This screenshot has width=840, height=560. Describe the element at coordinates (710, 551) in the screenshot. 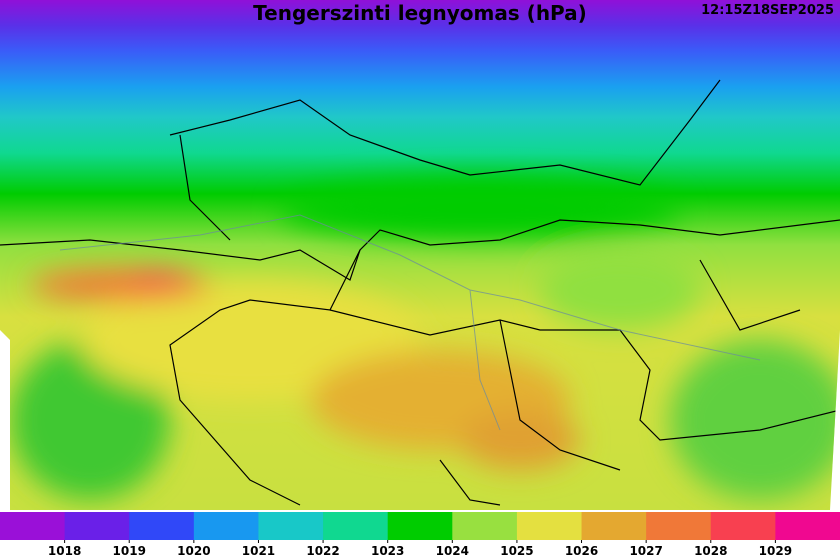

I see `colorbar-tick-label: 1028` at that location.